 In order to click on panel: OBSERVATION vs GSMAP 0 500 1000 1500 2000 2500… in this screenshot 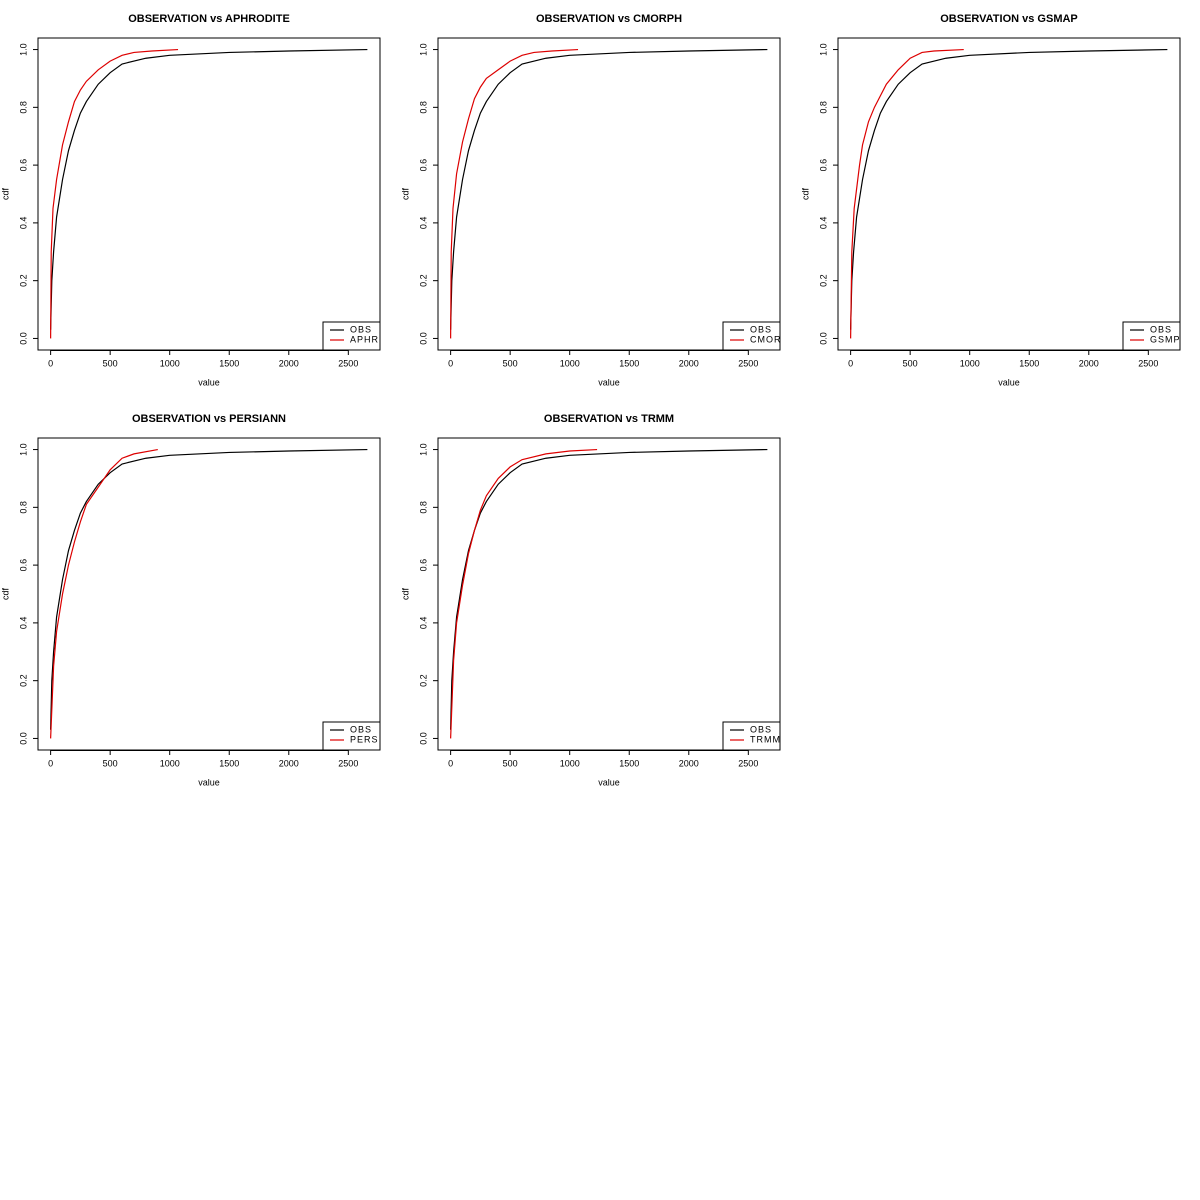, I will do `click(990, 200)`.